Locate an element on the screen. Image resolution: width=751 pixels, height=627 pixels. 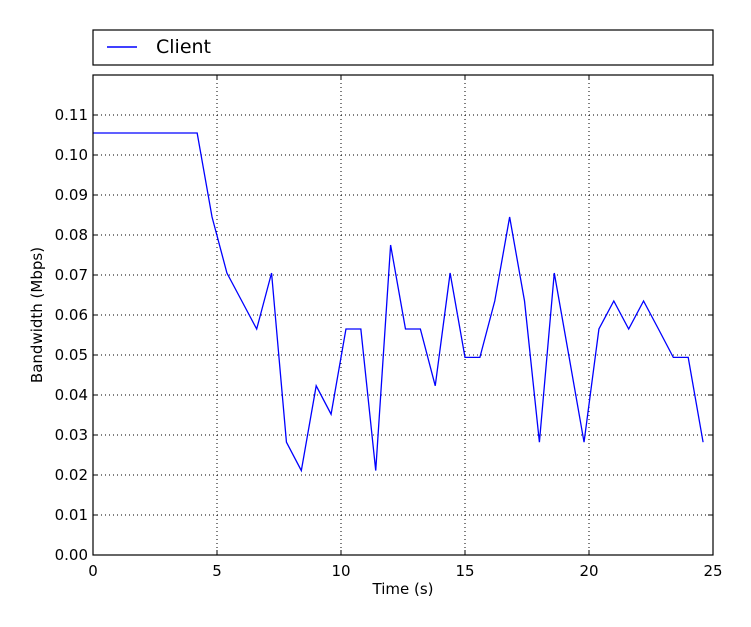
x-tick-label: 25 is located at coordinates (712, 571).